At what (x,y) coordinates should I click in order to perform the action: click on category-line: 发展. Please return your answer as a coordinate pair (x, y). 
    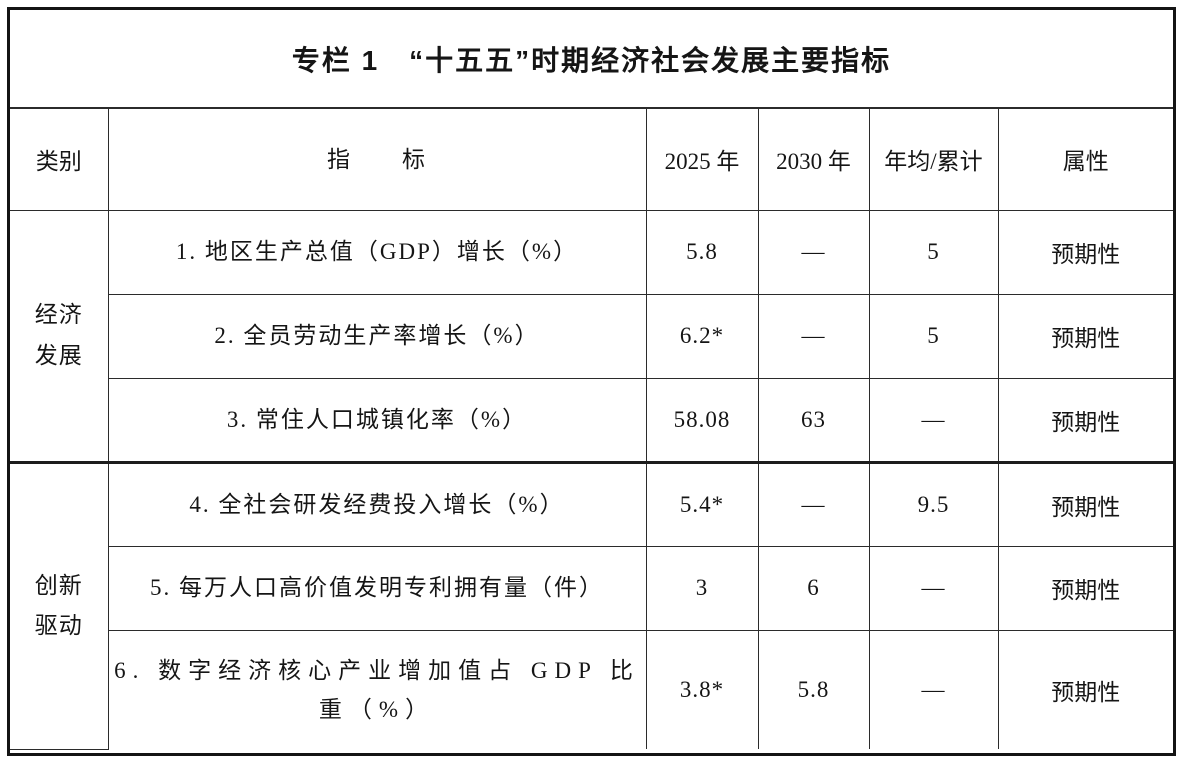
    Looking at the image, I should click on (58, 355).